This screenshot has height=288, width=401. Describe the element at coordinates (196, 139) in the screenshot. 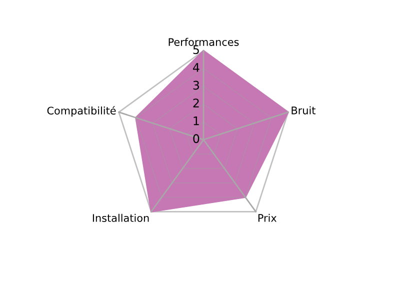

I see `y-tick-label: 0` at that location.